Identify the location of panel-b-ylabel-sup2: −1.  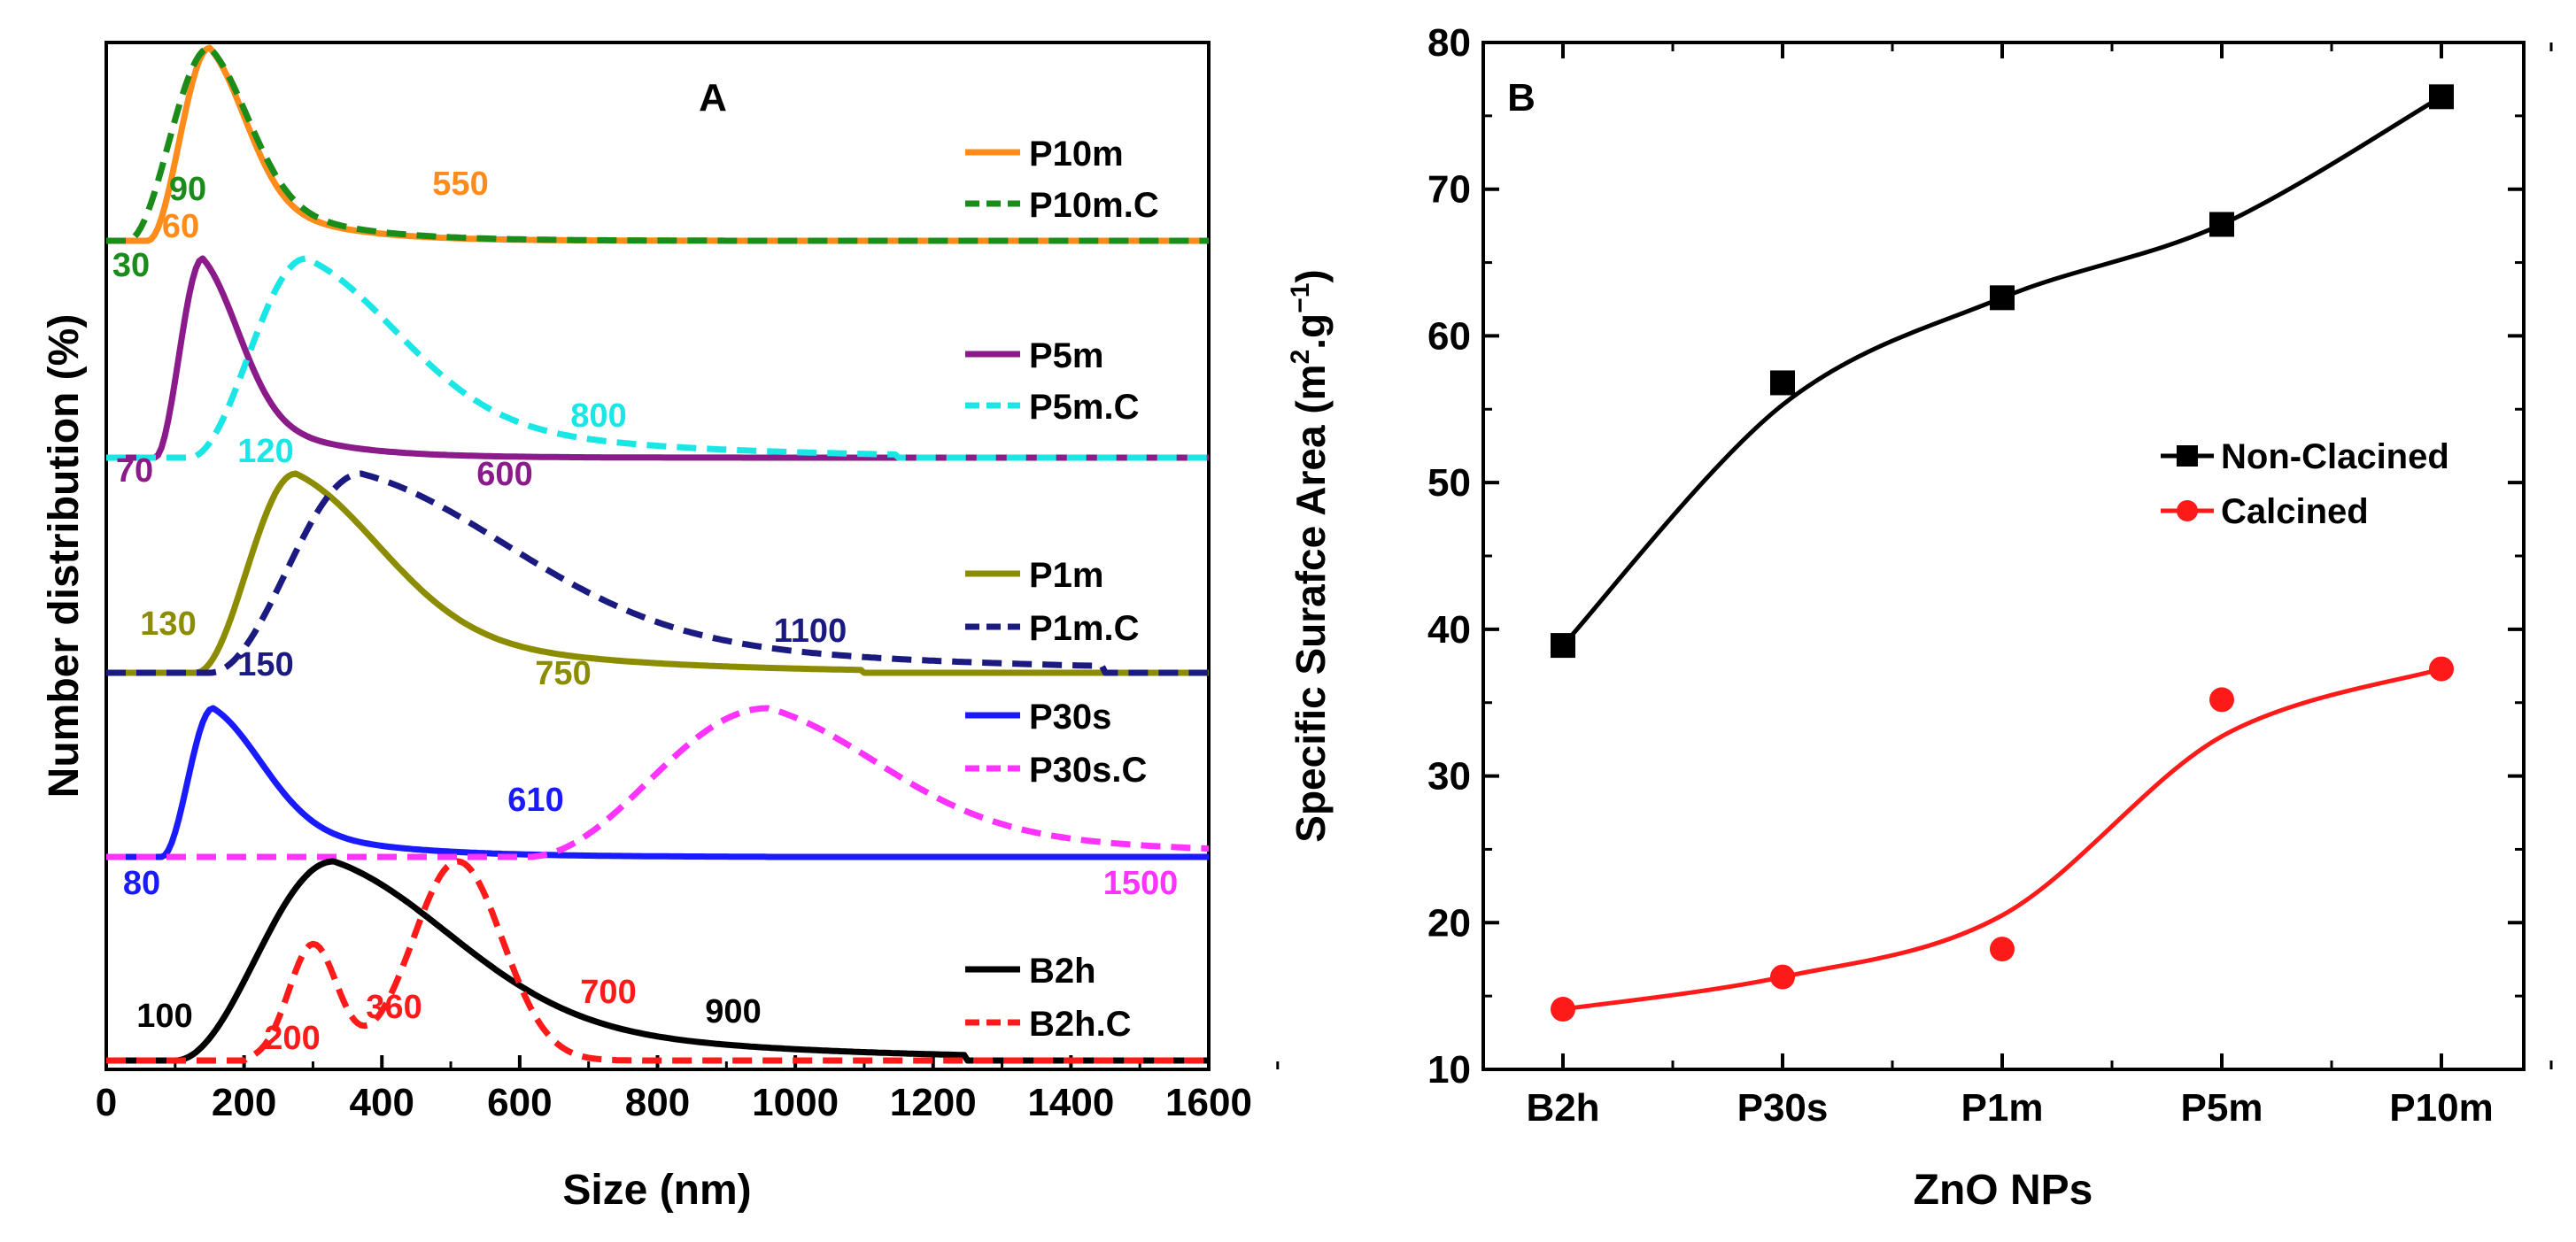
(1300, 298).